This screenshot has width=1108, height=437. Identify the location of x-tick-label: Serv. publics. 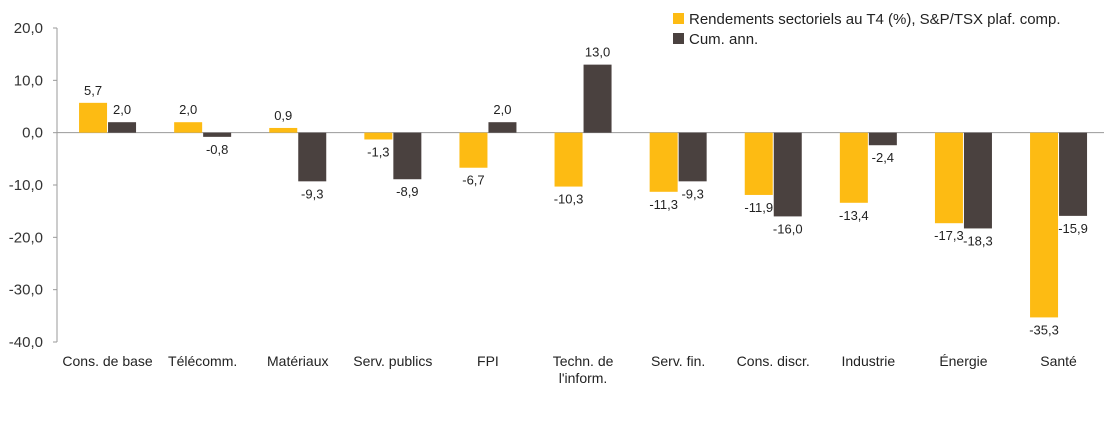
(392, 361).